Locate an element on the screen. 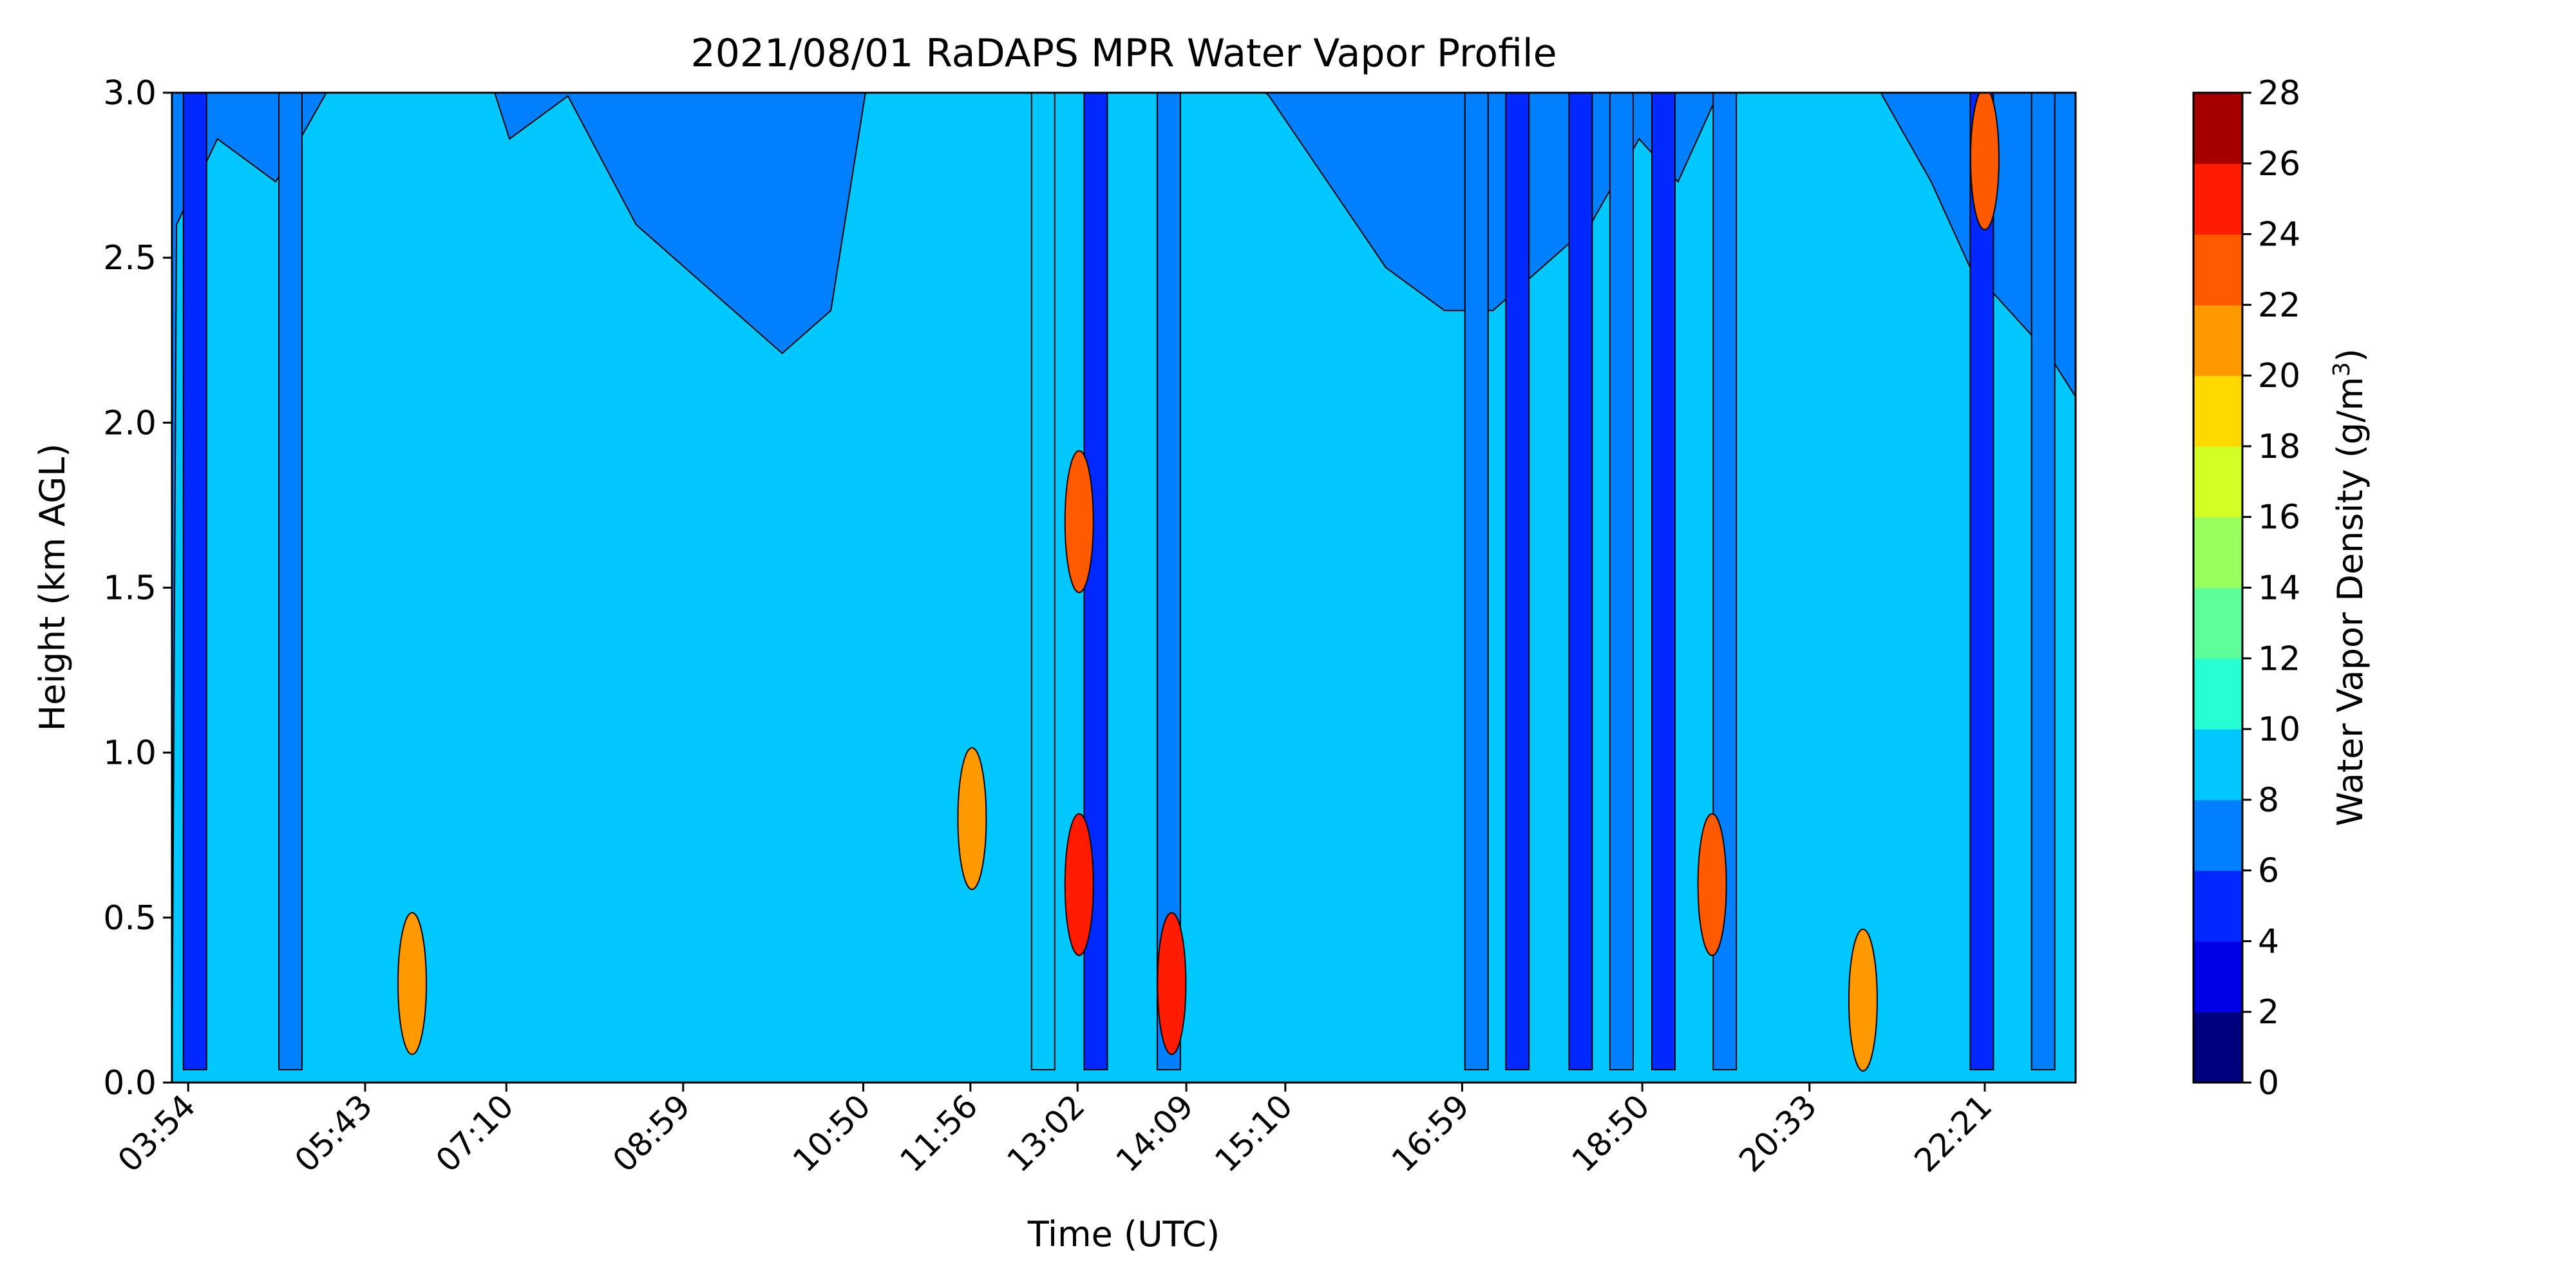  y-tick-label: 2.0 is located at coordinates (129, 423).